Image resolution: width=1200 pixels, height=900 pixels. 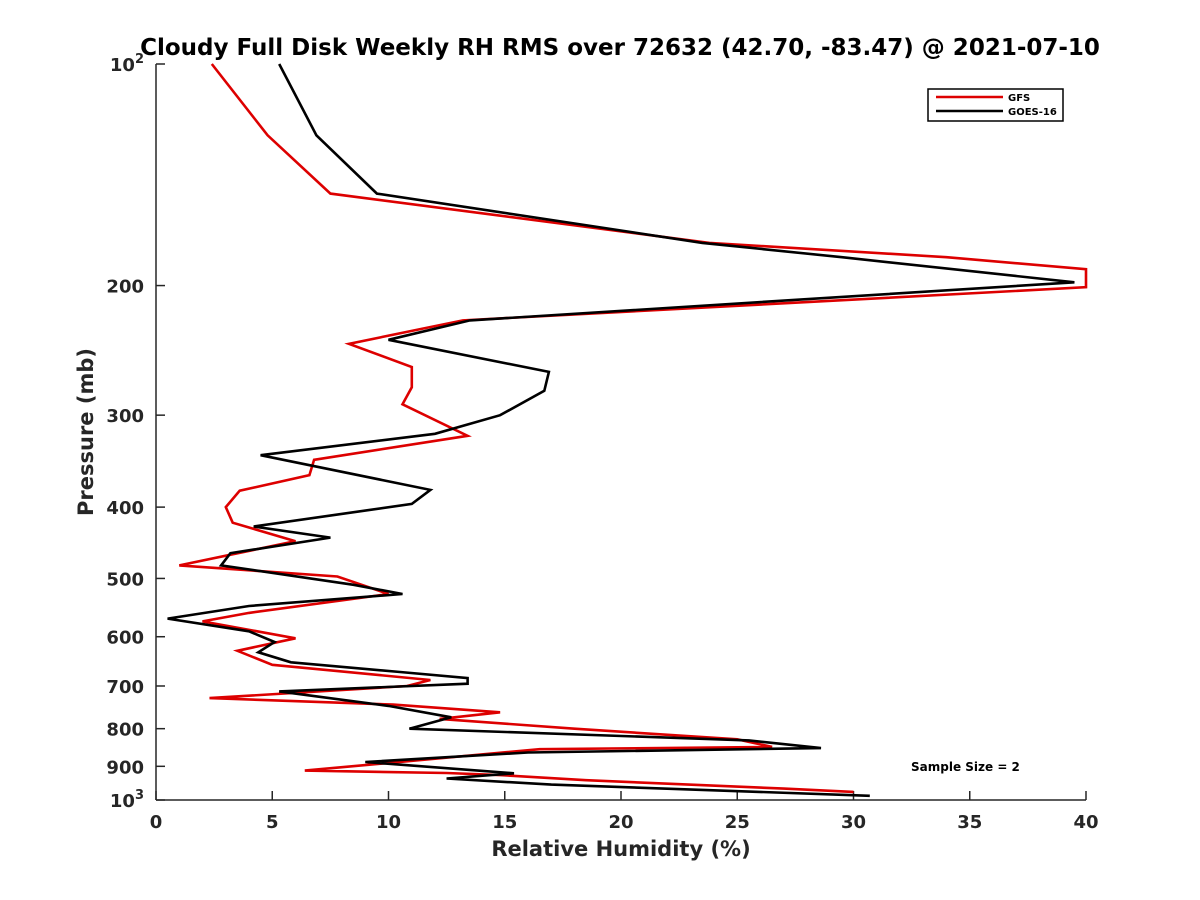 I want to click on y-axis-label: Pressure (mb), so click(x=86, y=432).